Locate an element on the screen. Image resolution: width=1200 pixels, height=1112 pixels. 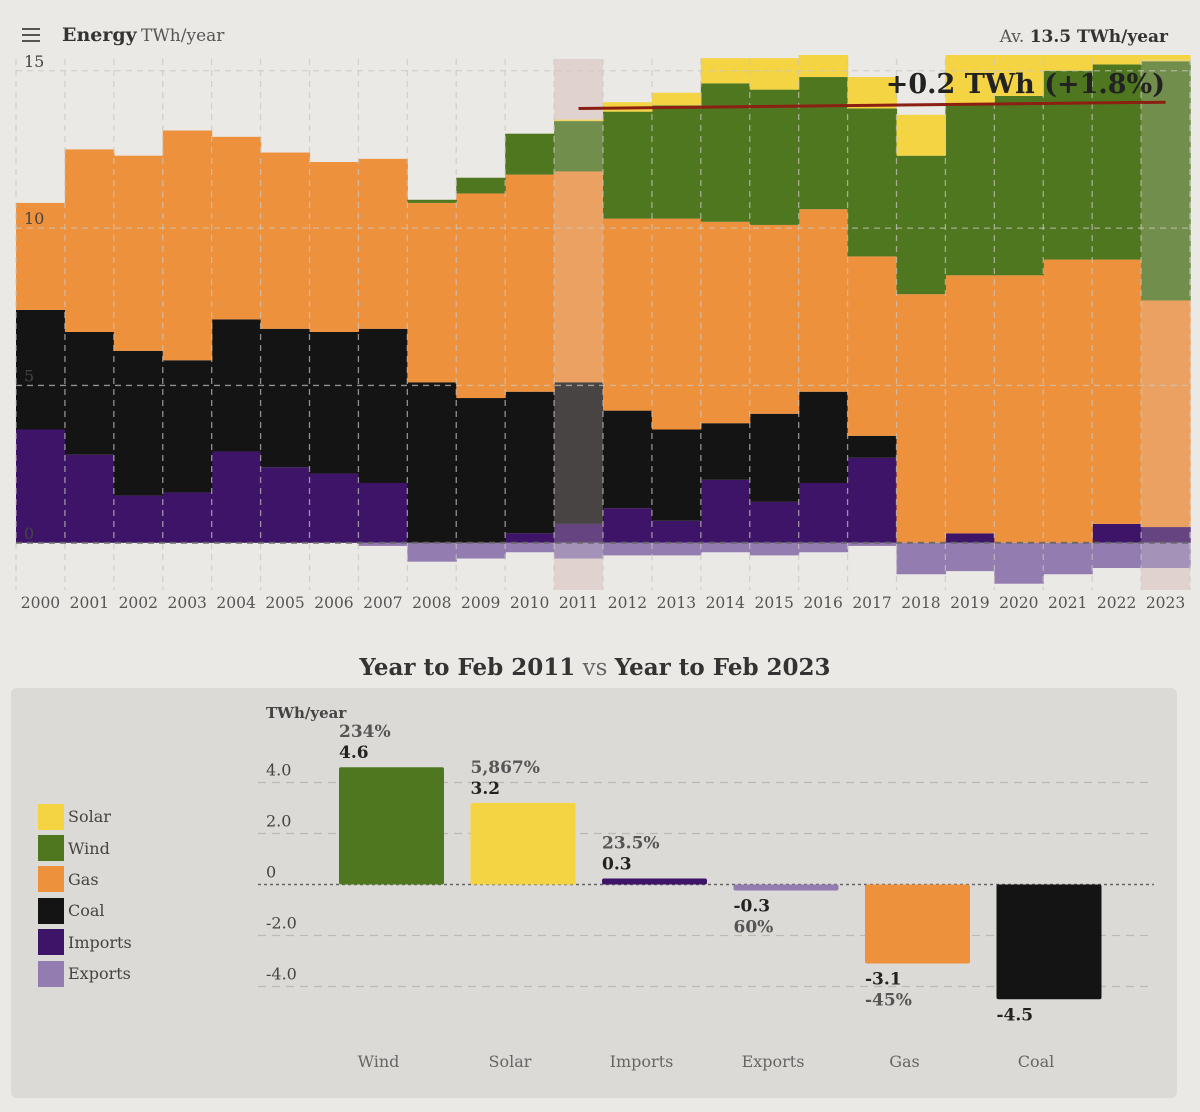
imports-step-2019 is located at coordinates (970, 538).